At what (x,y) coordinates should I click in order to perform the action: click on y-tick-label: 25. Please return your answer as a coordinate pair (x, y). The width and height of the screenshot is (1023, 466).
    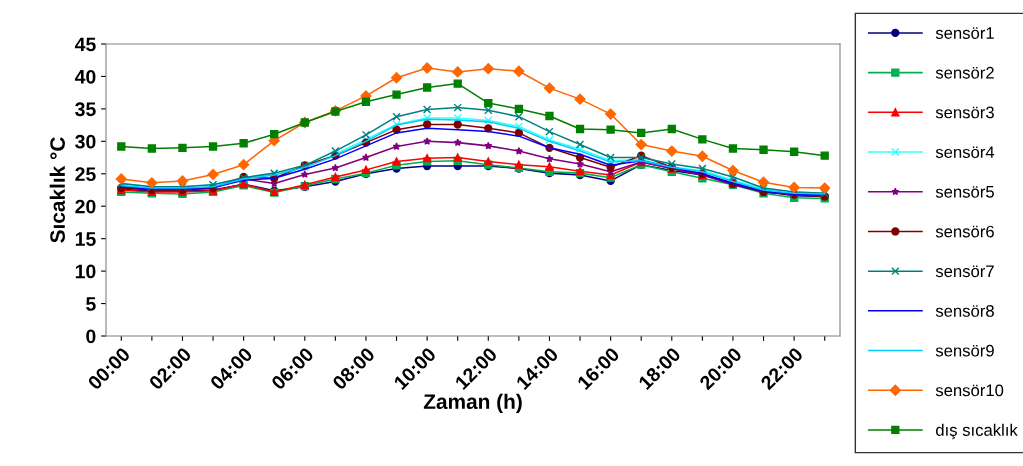
    Looking at the image, I should click on (85, 174).